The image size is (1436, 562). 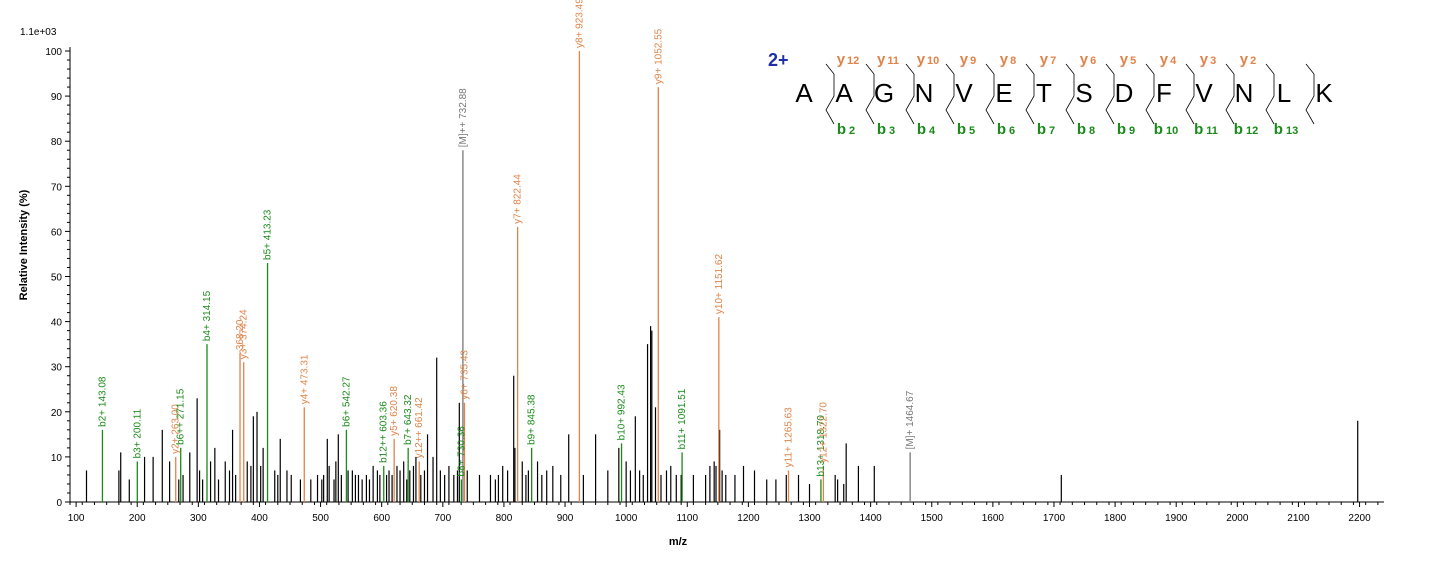 What do you see at coordinates (57, 458) in the screenshot?
I see `y-tick-label: 10` at bounding box center [57, 458].